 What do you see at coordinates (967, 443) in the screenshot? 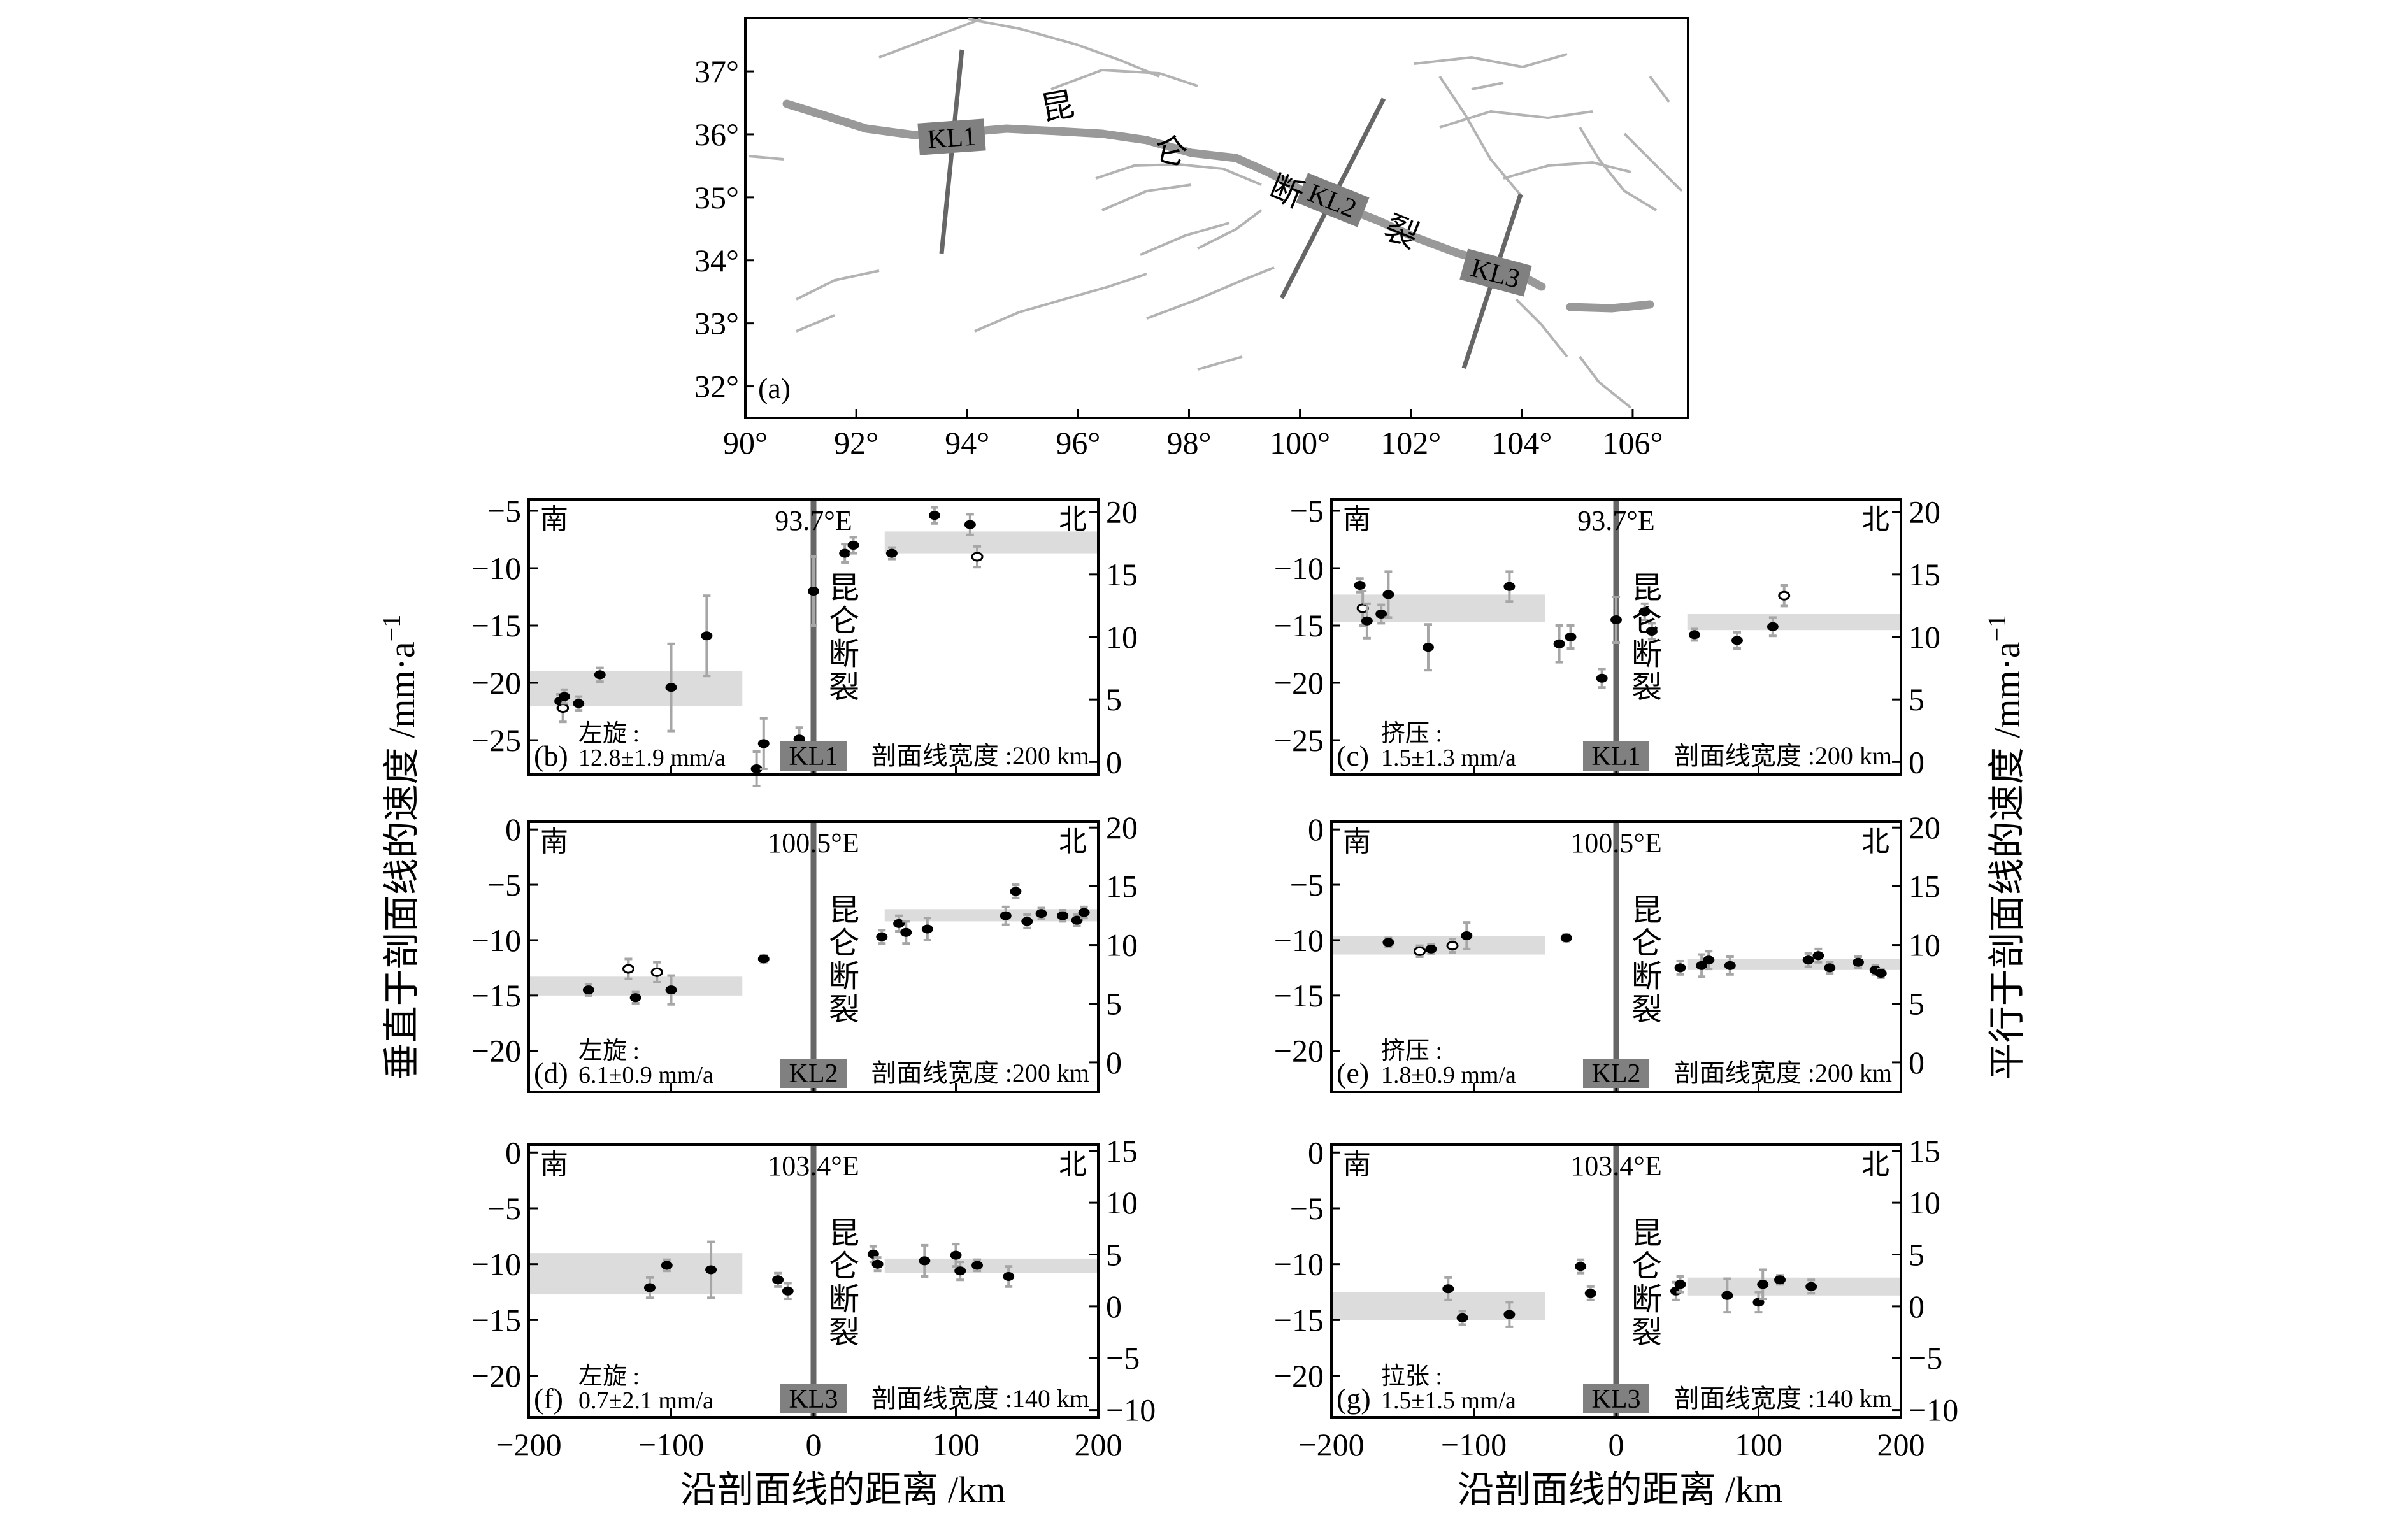
I see `lon-tick-label: 94°` at bounding box center [967, 443].